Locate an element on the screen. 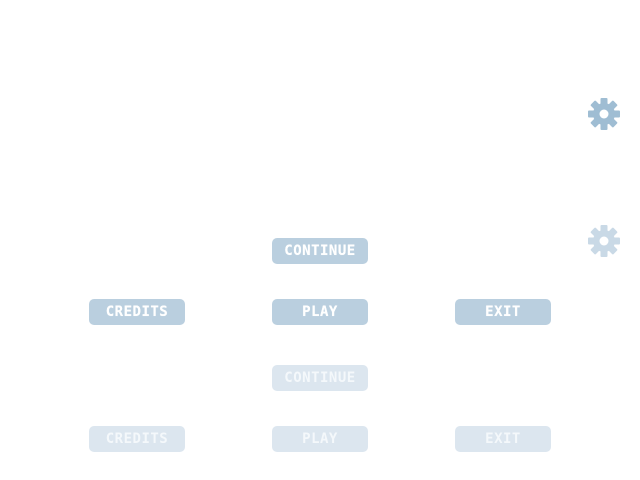  play-button-disabled-label: PLAY is located at coordinates (320, 439).